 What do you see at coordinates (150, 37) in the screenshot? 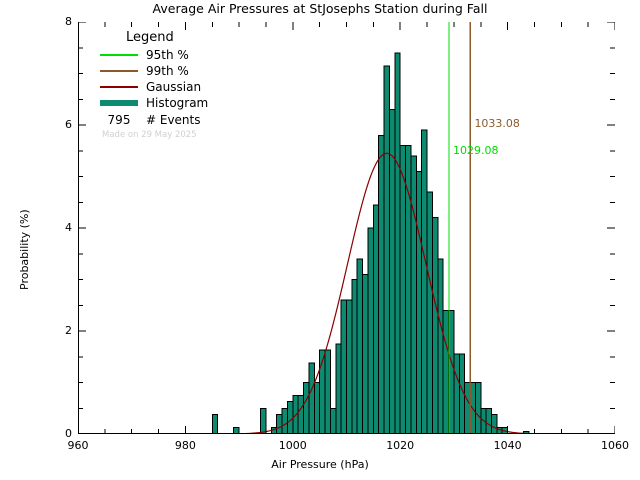
I see `legend-title: Legend` at bounding box center [150, 37].